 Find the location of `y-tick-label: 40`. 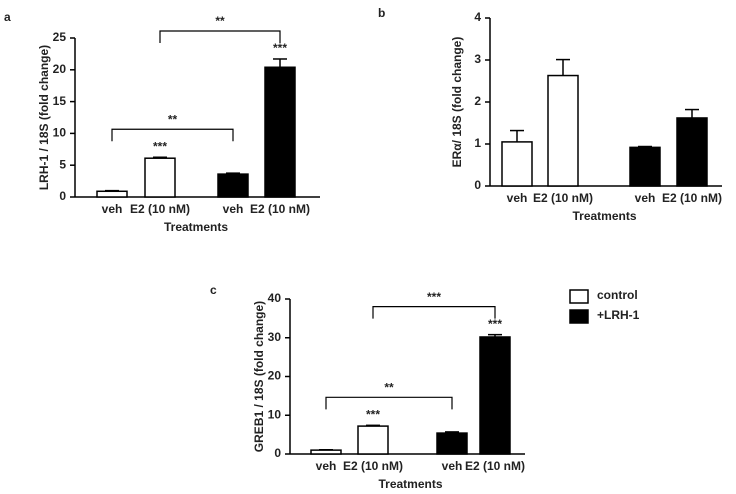

y-tick-label: 40 is located at coordinates (275, 298).